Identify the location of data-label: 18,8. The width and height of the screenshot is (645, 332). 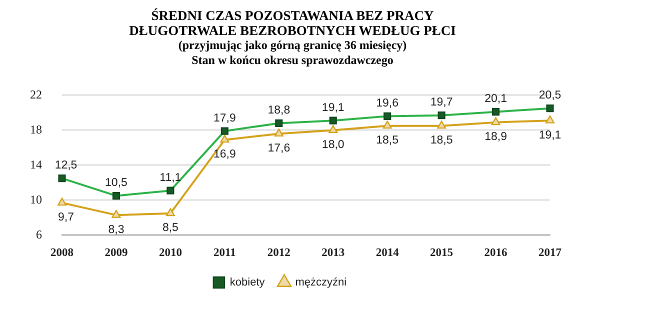
(279, 110).